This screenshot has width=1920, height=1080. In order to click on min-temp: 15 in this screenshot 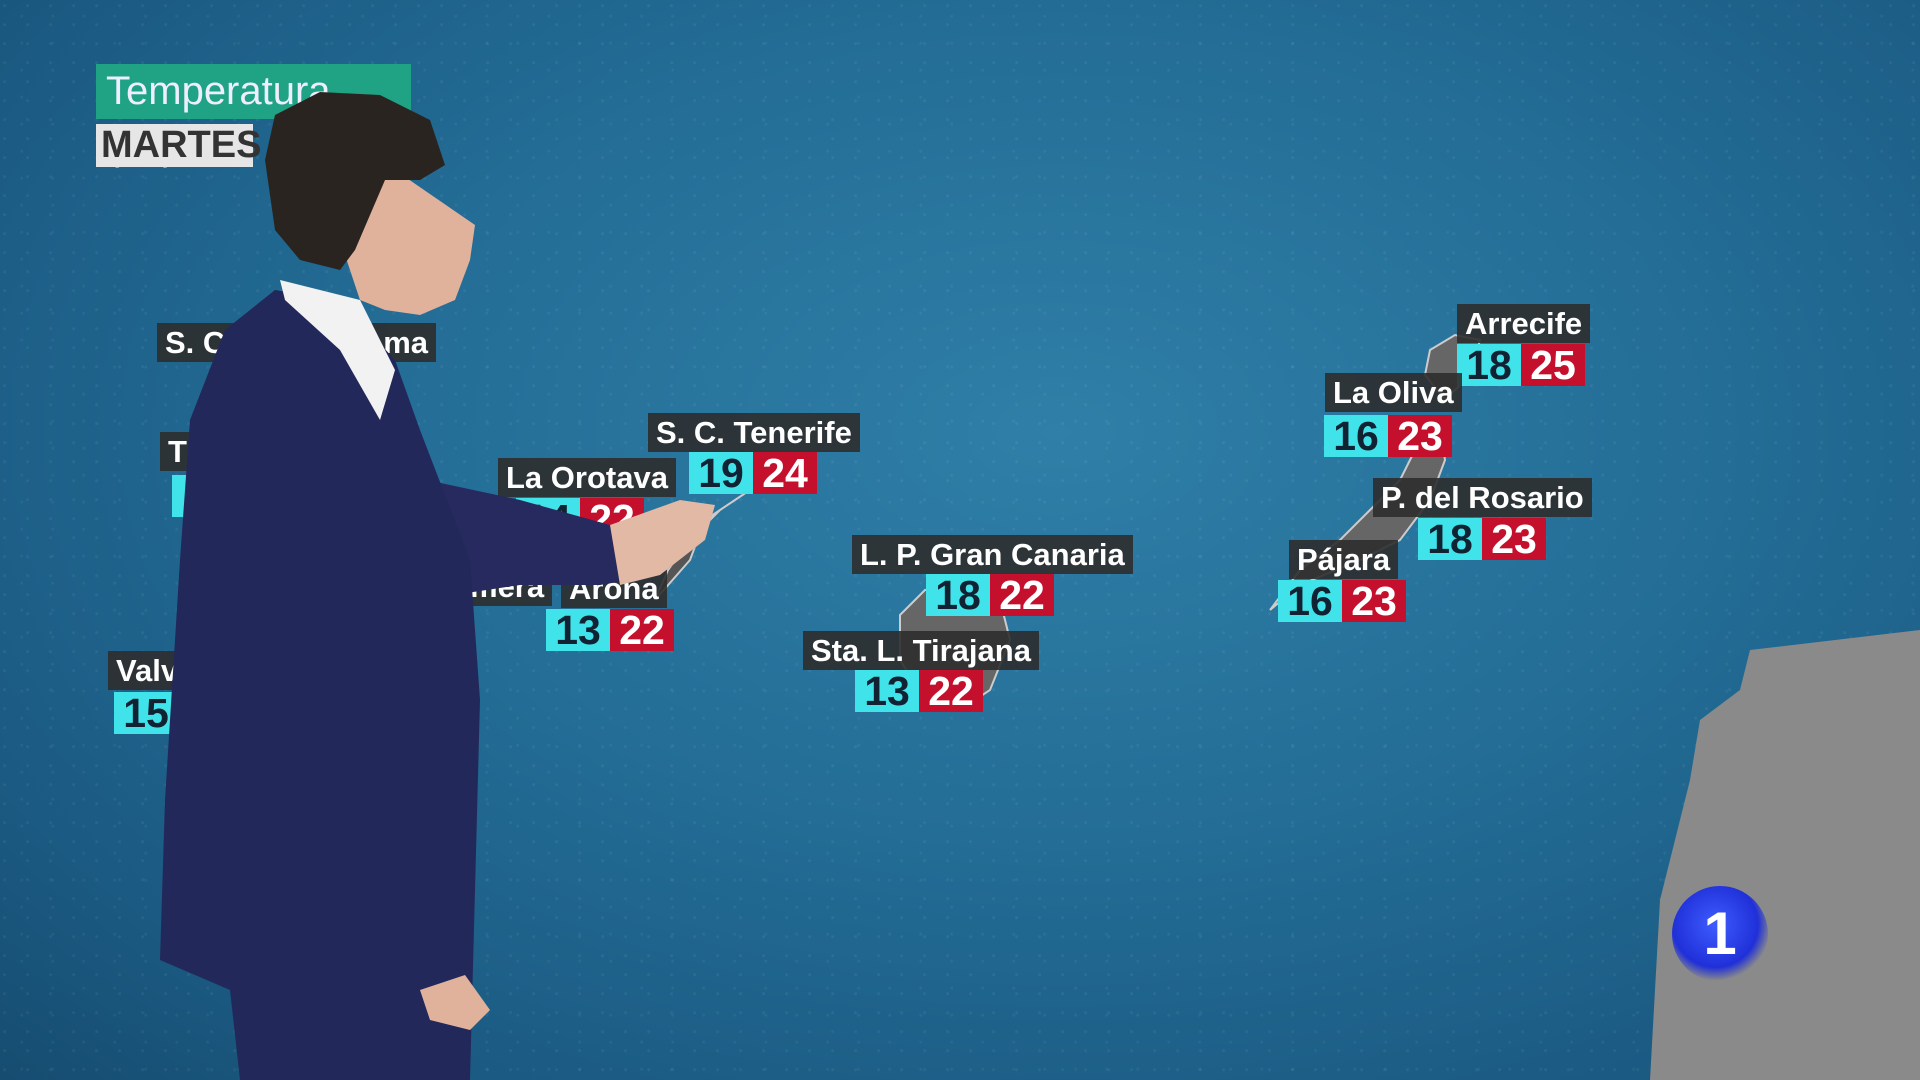, I will do `click(146, 713)`.